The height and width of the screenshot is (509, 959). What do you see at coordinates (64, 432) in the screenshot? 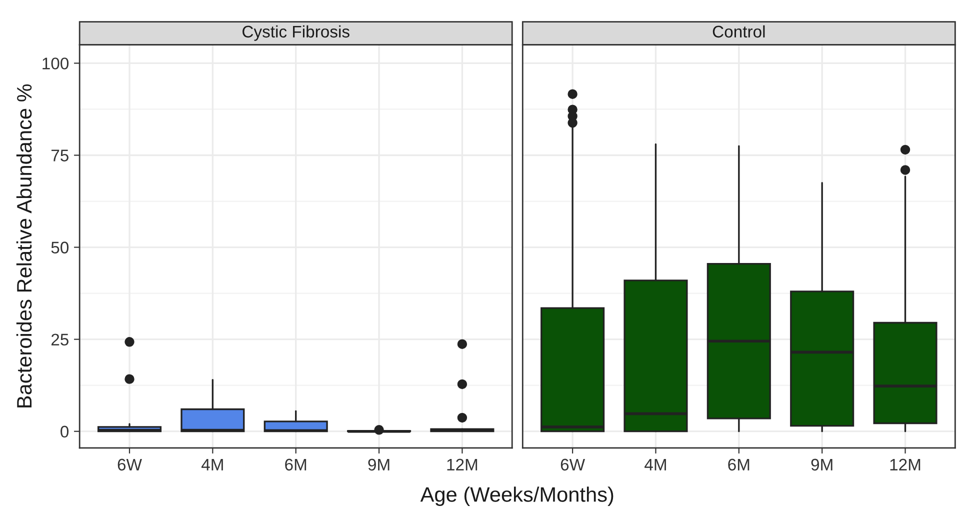
I see `y-tick-label: 0` at bounding box center [64, 432].